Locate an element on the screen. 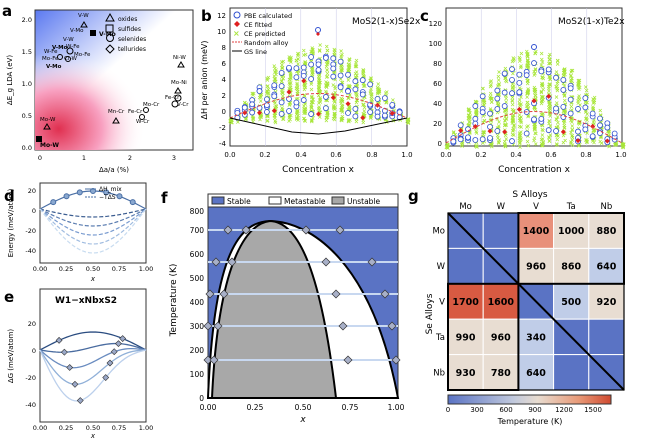 This screenshot has height=439, width=650. block-border is located at coordinates (571, 248).